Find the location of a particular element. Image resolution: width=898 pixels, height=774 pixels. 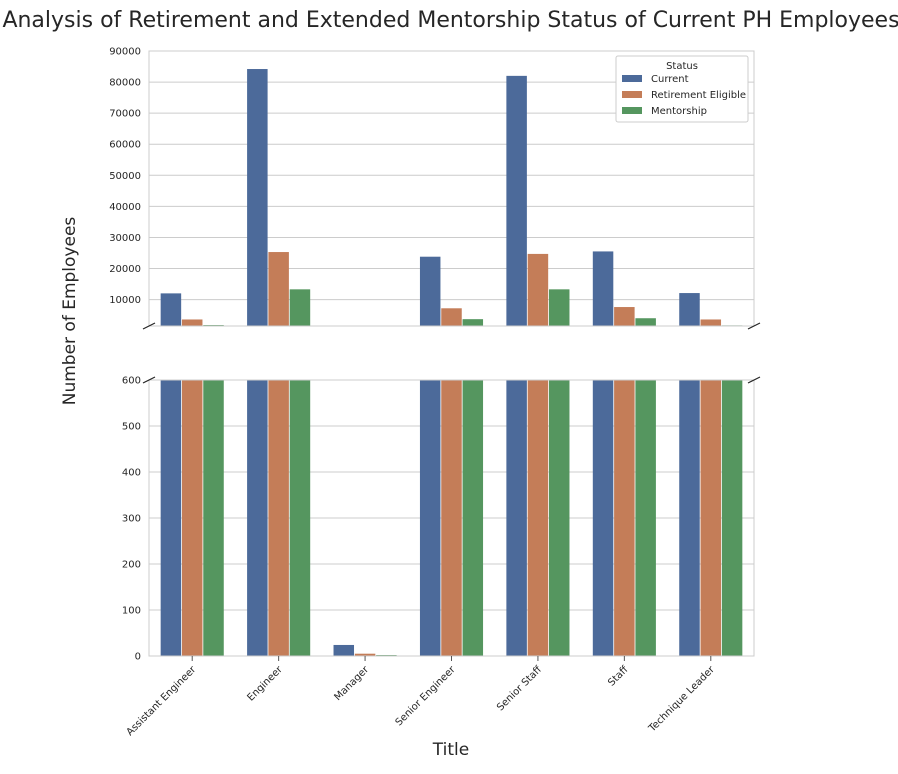

x-tick-label: Manager is located at coordinates (351, 683).